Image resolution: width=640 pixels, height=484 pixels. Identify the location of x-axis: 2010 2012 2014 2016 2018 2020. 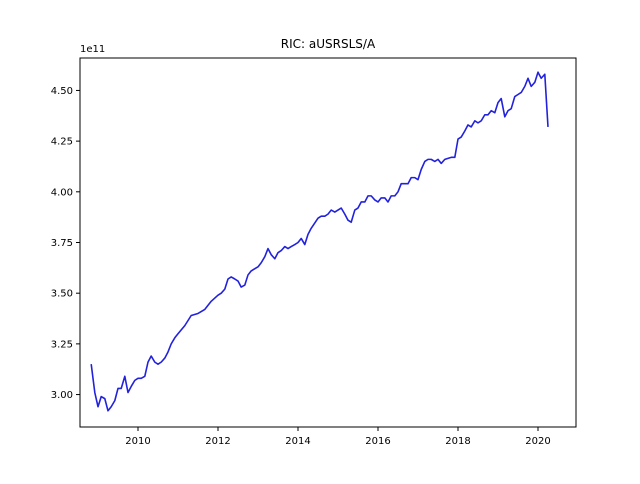
(338, 437).